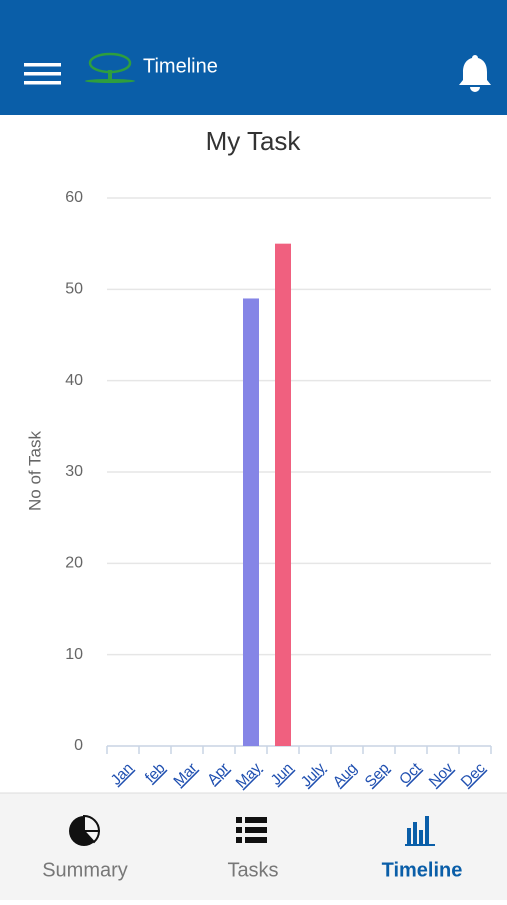 The height and width of the screenshot is (905, 507). What do you see at coordinates (377, 775) in the screenshot?
I see `x-tick-label: Sep` at bounding box center [377, 775].